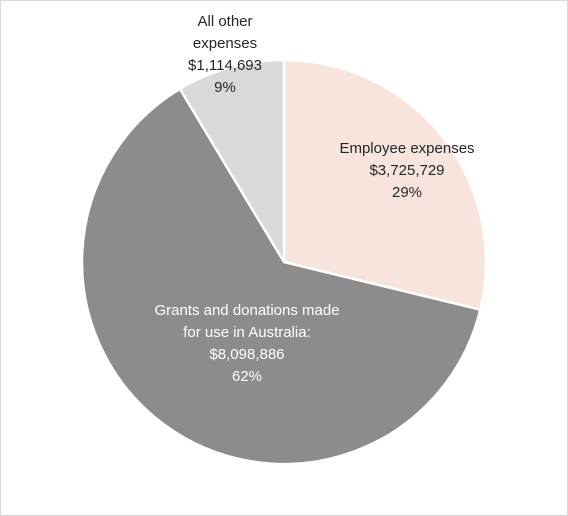 This screenshot has height=516, width=568. I want to click on slice-label-line-1-1: for use in Australia:, so click(247, 332).